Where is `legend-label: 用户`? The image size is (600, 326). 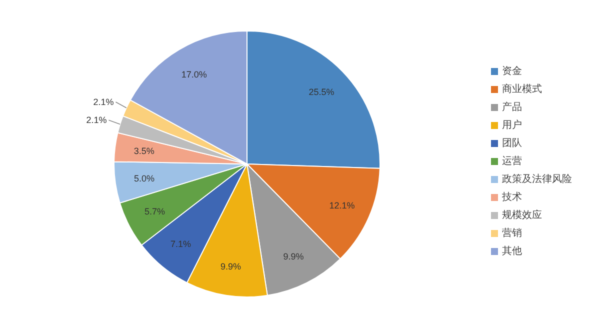
legend-label: 用户 is located at coordinates (512, 125).